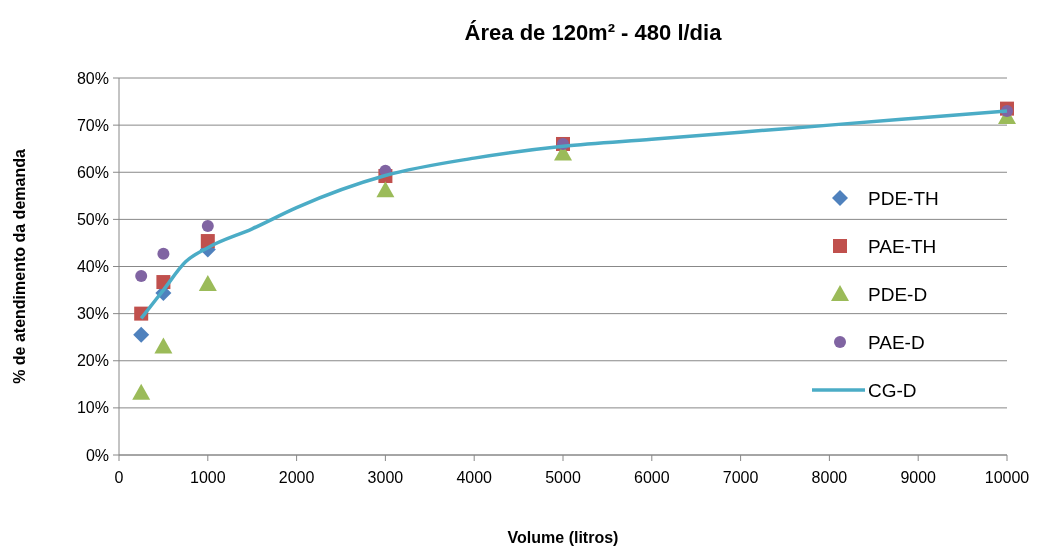  What do you see at coordinates (892, 390) in the screenshot?
I see `legend-label: CG-D` at bounding box center [892, 390].